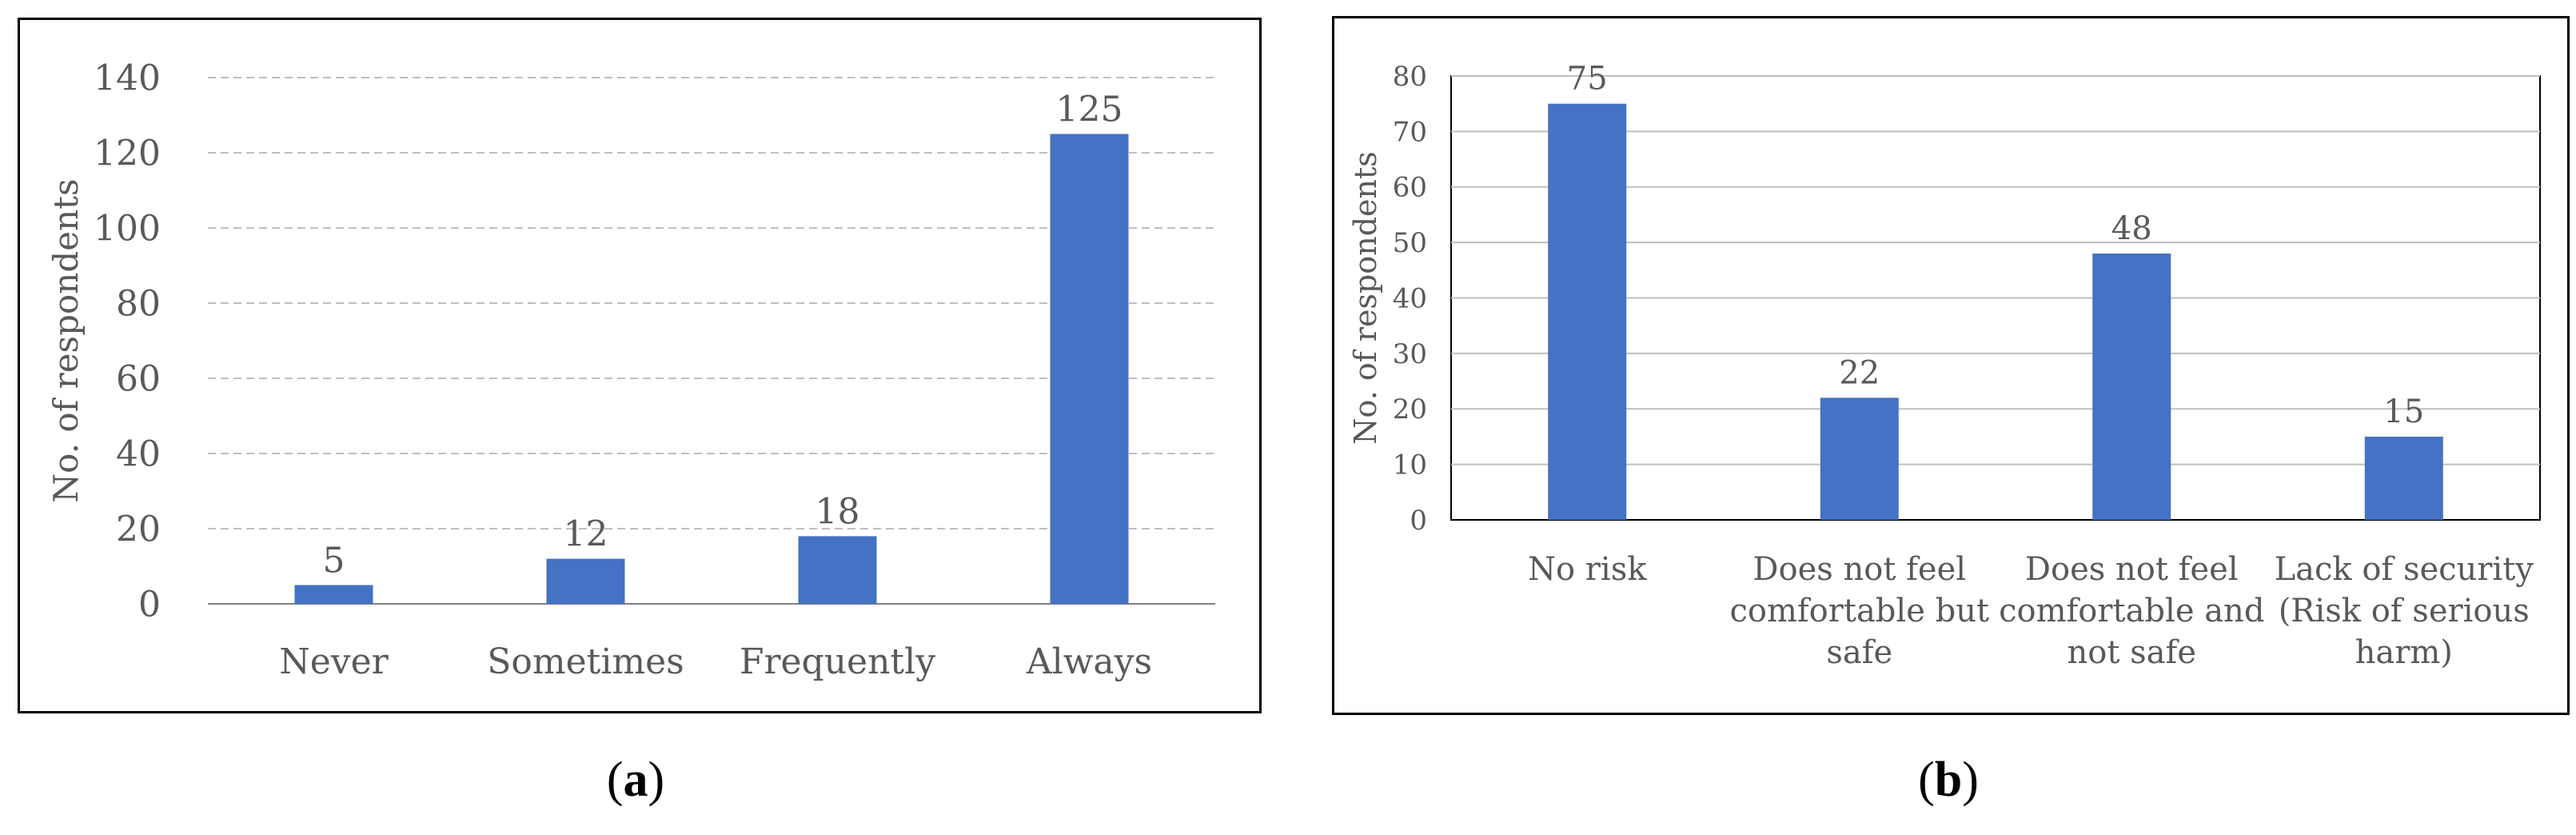  I want to click on chart-a-data-label: 5, so click(334, 561).